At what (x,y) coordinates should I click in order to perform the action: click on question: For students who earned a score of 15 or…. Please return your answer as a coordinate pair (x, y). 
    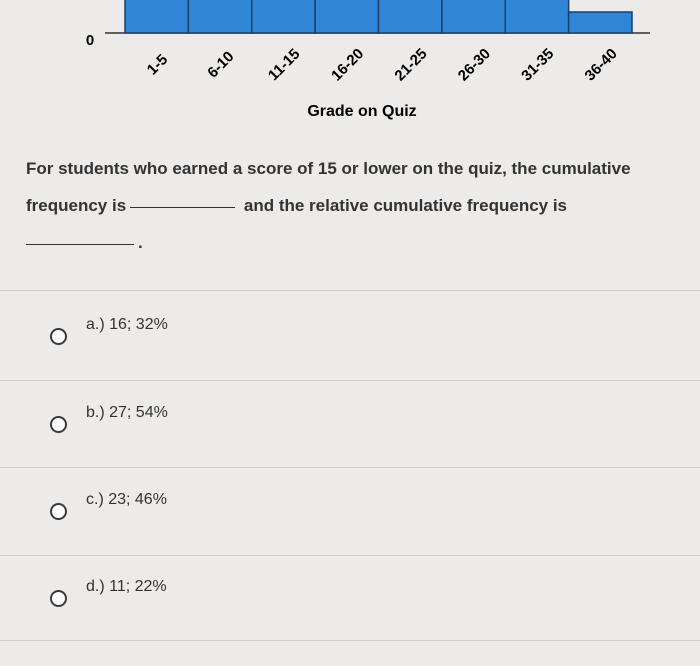
    Looking at the image, I should click on (328, 205).